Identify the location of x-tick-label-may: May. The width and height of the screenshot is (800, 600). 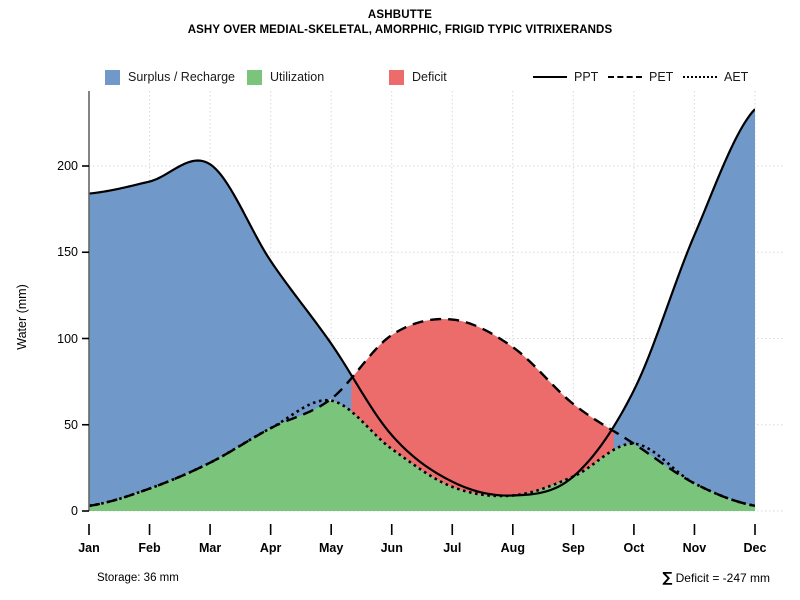
(331, 548).